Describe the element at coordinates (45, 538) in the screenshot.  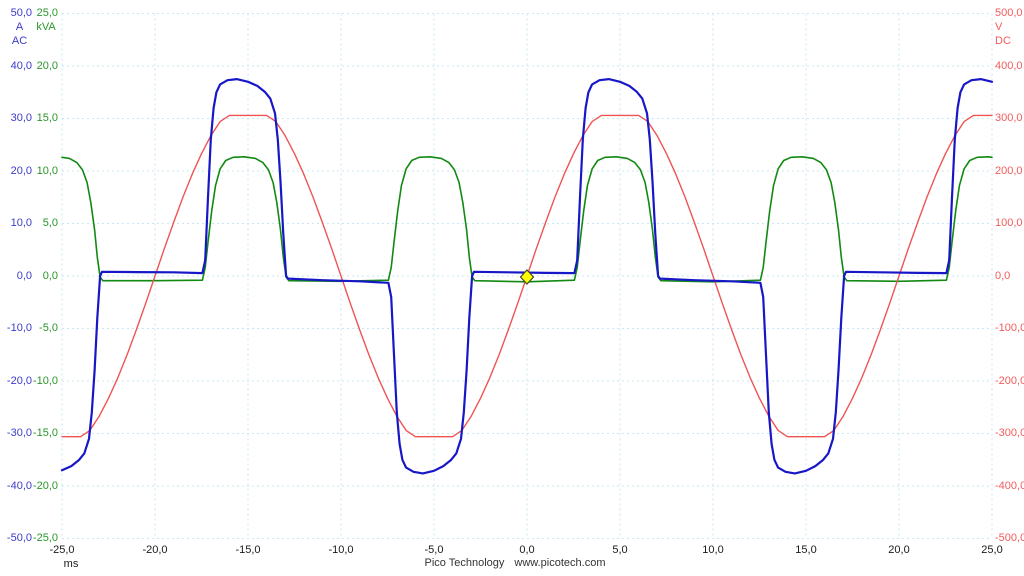
I see `power-axis-label: -25,0` at that location.